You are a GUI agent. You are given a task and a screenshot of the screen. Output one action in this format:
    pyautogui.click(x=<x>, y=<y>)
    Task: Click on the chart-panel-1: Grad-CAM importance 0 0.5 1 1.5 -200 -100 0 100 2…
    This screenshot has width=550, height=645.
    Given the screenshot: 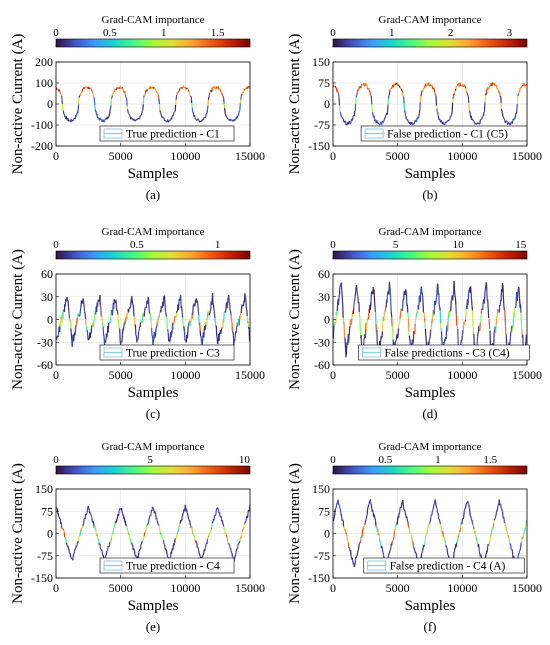 What is the action you would take?
    pyautogui.click(x=137, y=108)
    